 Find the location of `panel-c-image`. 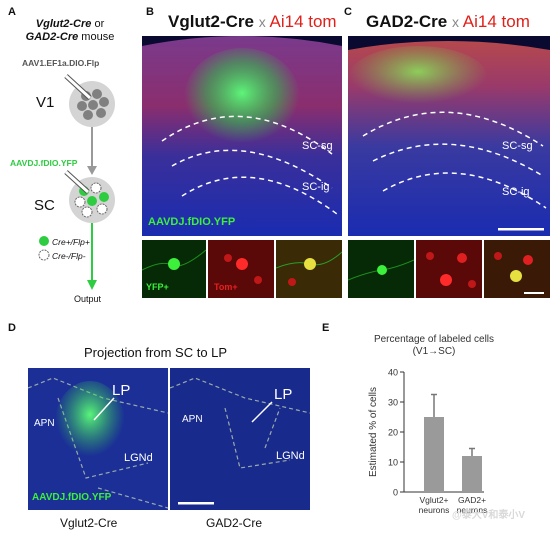

panel-c-image is located at coordinates (449, 136).